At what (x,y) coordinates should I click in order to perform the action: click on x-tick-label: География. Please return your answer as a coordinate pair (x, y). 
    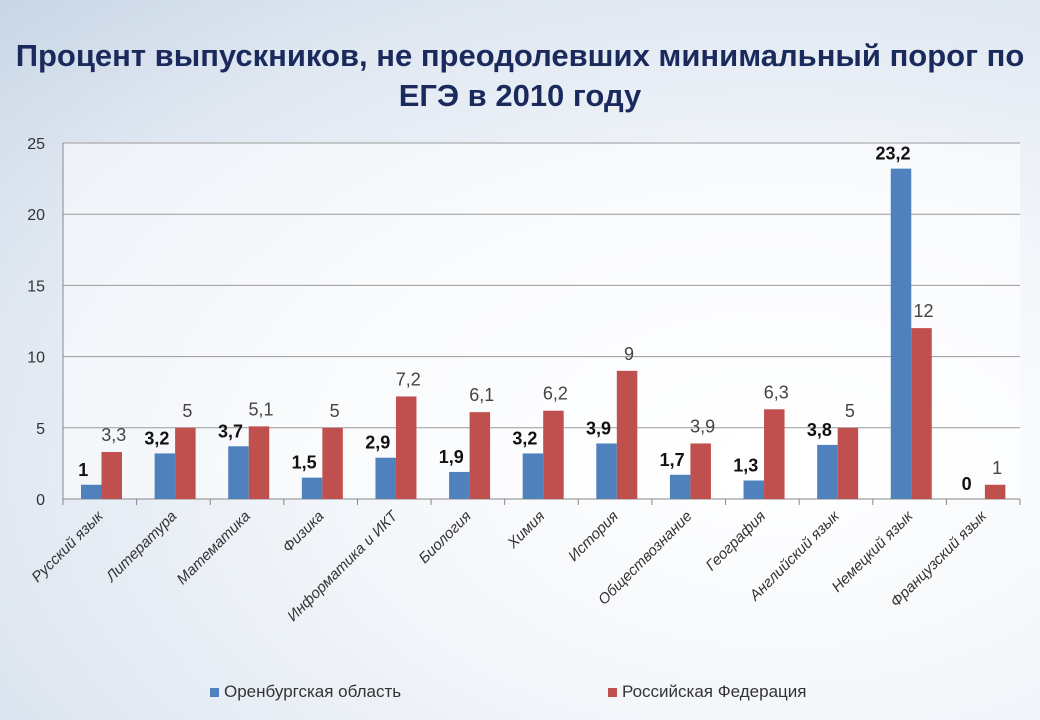
    Looking at the image, I should click on (736, 541).